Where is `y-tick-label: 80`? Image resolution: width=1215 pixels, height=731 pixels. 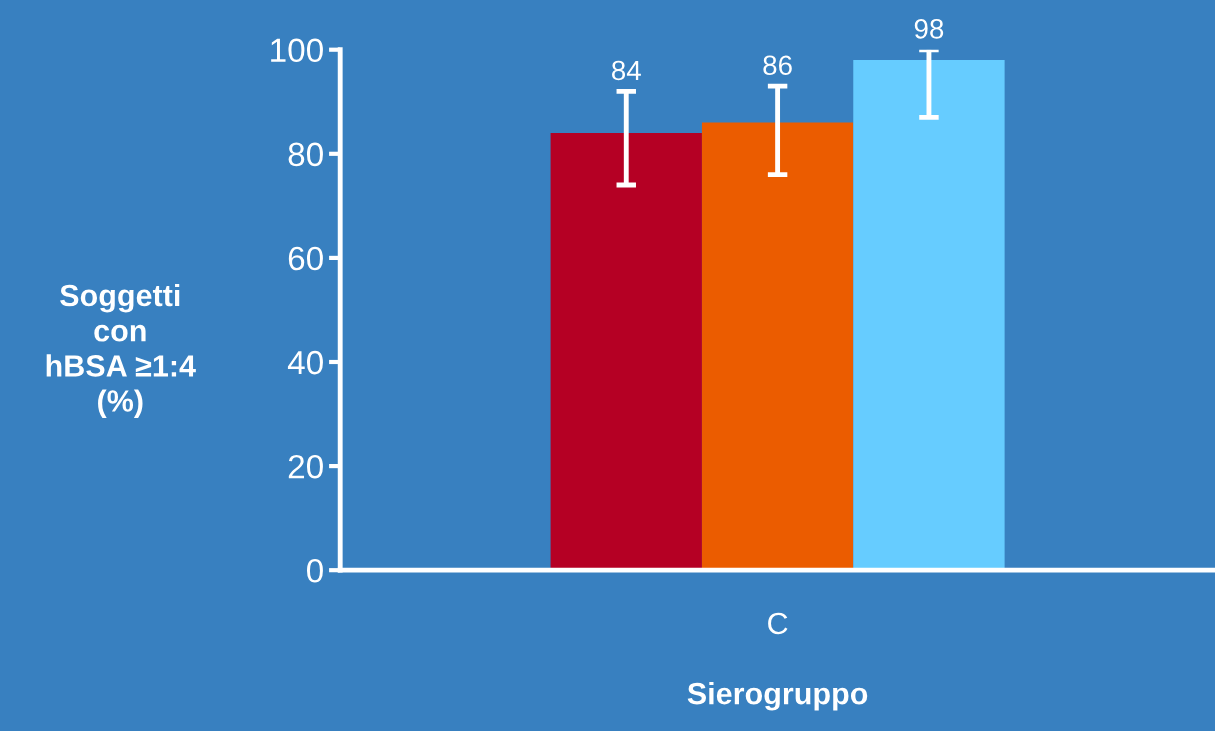
y-tick-label: 80 is located at coordinates (305, 154).